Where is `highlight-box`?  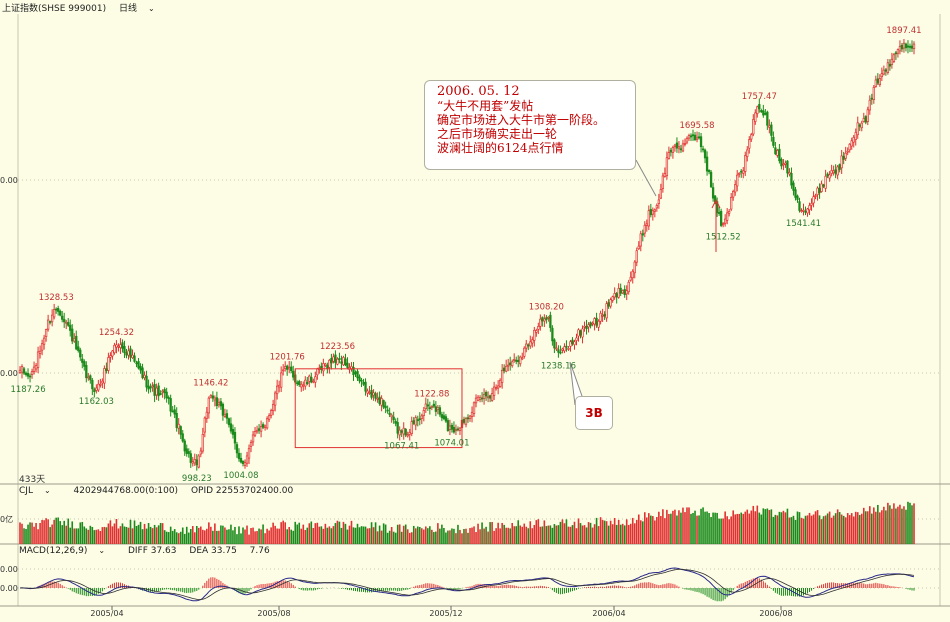
highlight-box is located at coordinates (378, 408).